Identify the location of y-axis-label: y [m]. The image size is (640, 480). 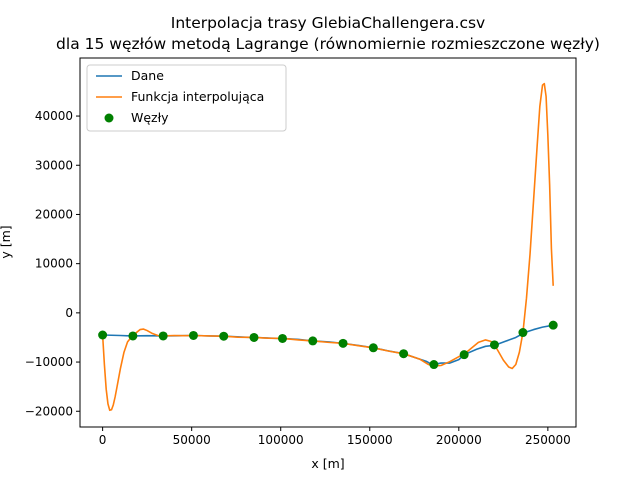
(6, 241).